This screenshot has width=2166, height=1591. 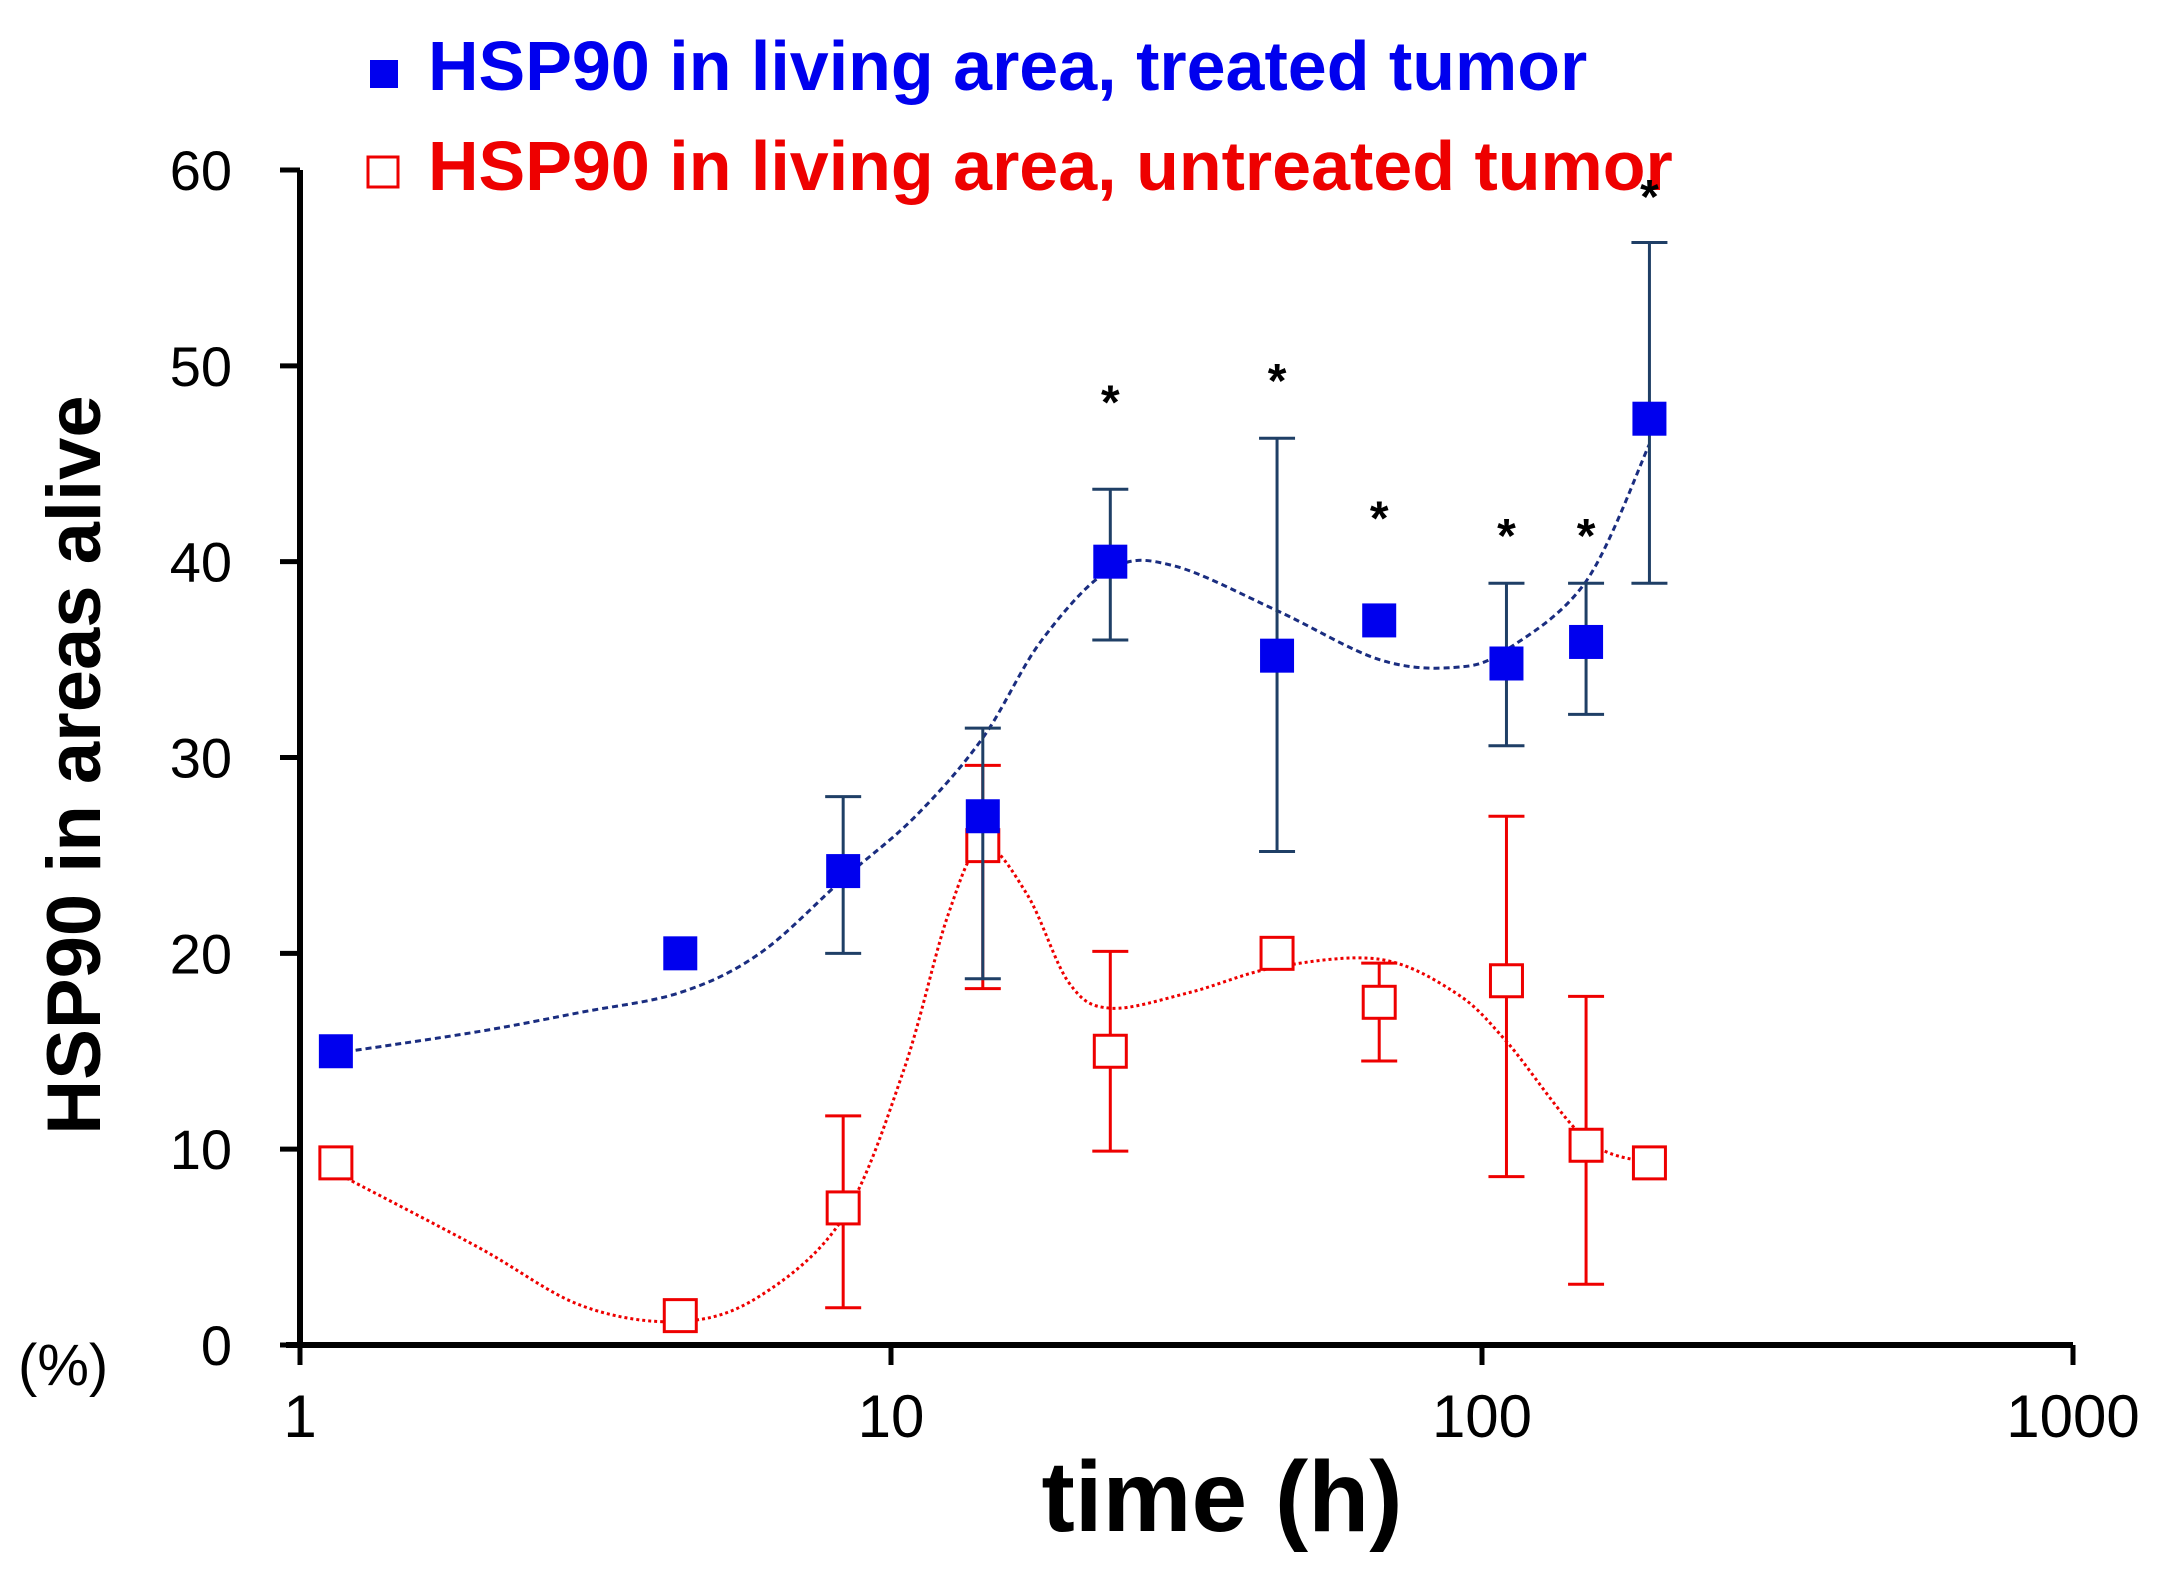 I want to click on x-ticks: 1 10 100 1000, so click(x=1211, y=1397).